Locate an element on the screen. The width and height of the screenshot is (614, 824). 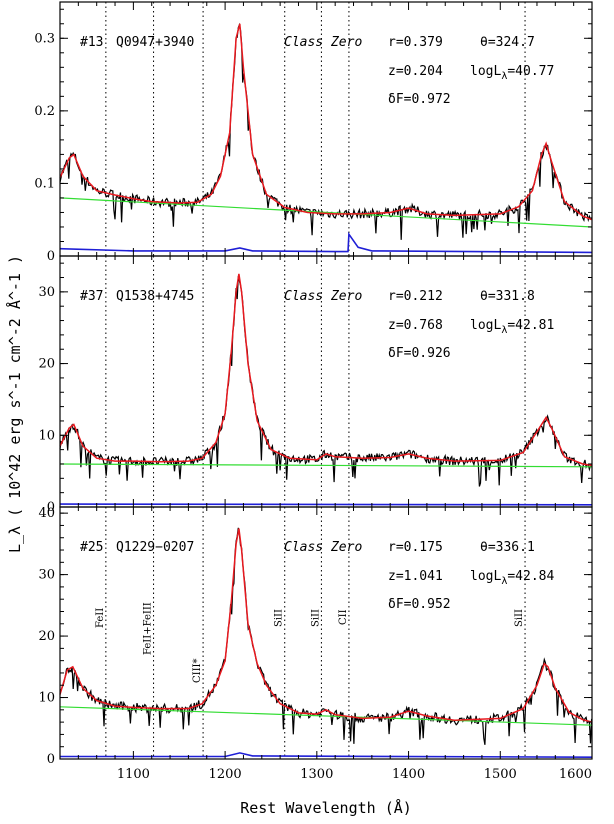
y-axis-label: L_λ ( 10^42 erg s^-1 cm^-2 Å^-1 ) is located at coordinates (14, 404).